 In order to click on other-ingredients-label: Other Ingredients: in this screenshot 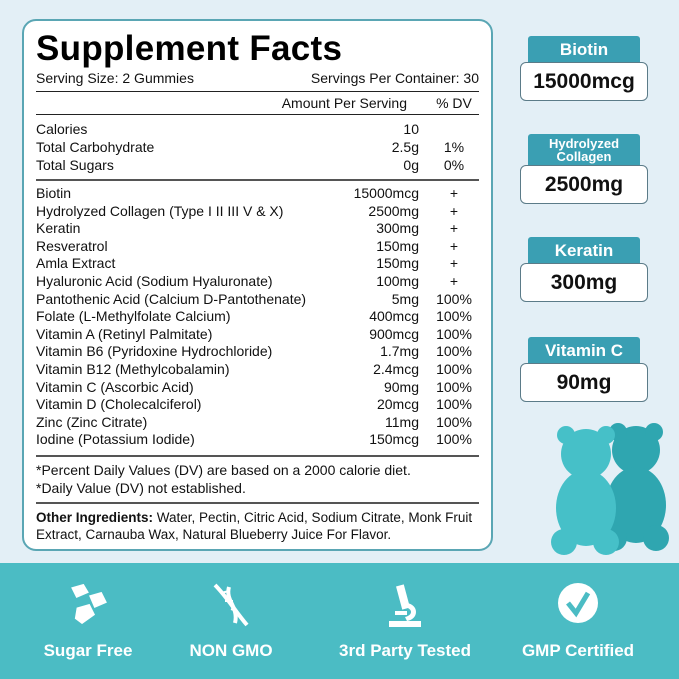, I will do `click(95, 517)`.